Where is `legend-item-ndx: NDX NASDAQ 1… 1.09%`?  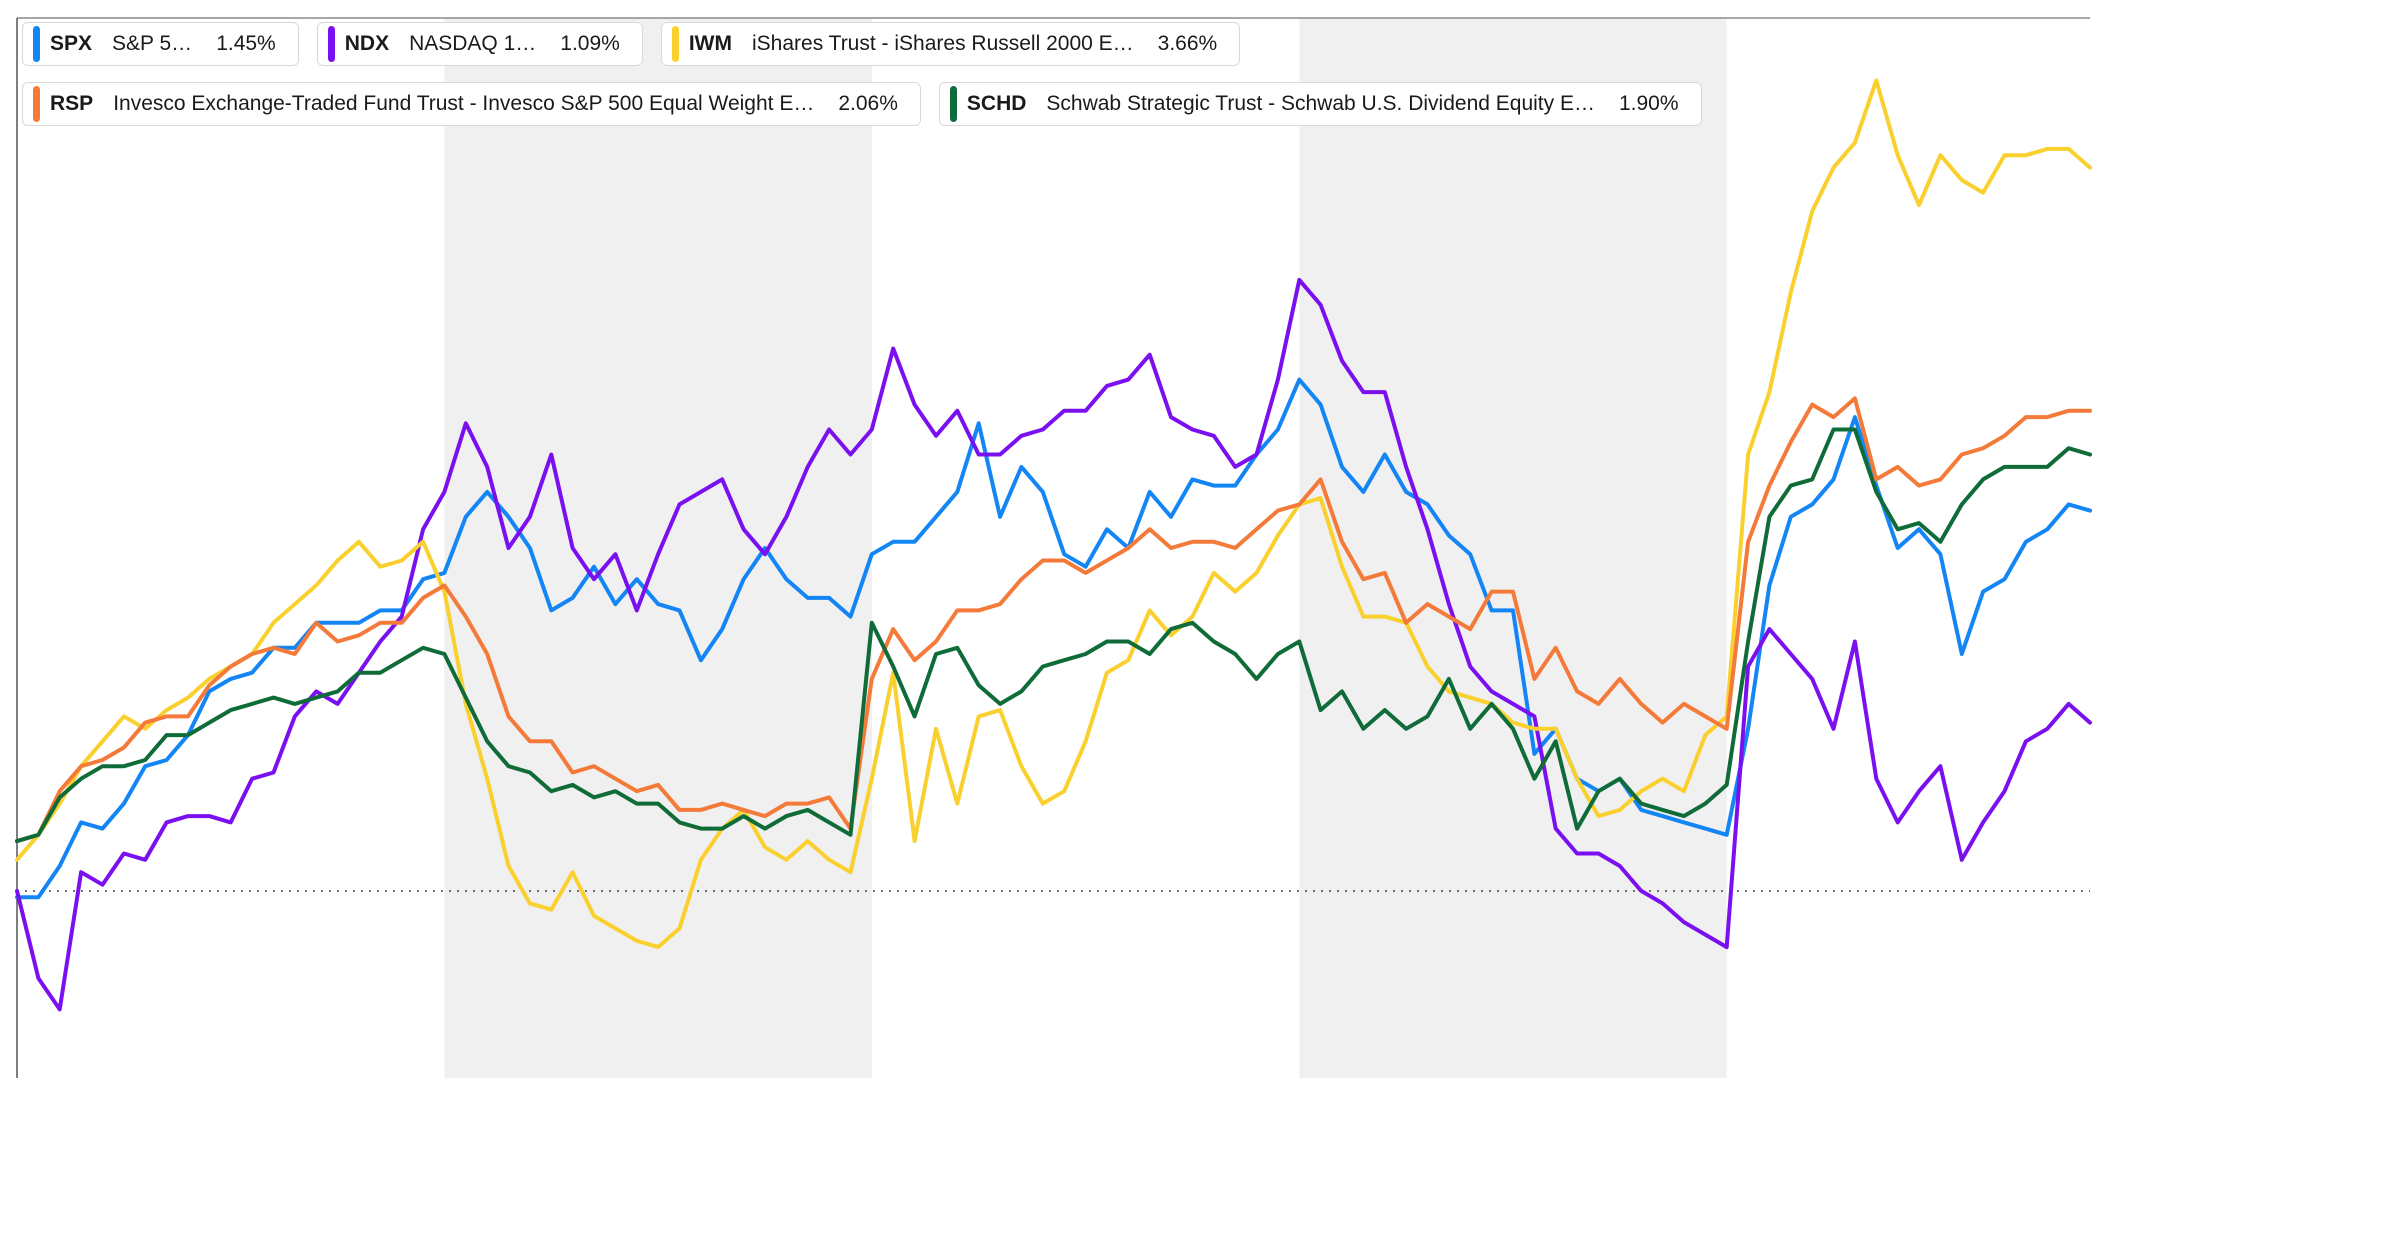 legend-item-ndx: NDX NASDAQ 1… 1.09% is located at coordinates (479, 44).